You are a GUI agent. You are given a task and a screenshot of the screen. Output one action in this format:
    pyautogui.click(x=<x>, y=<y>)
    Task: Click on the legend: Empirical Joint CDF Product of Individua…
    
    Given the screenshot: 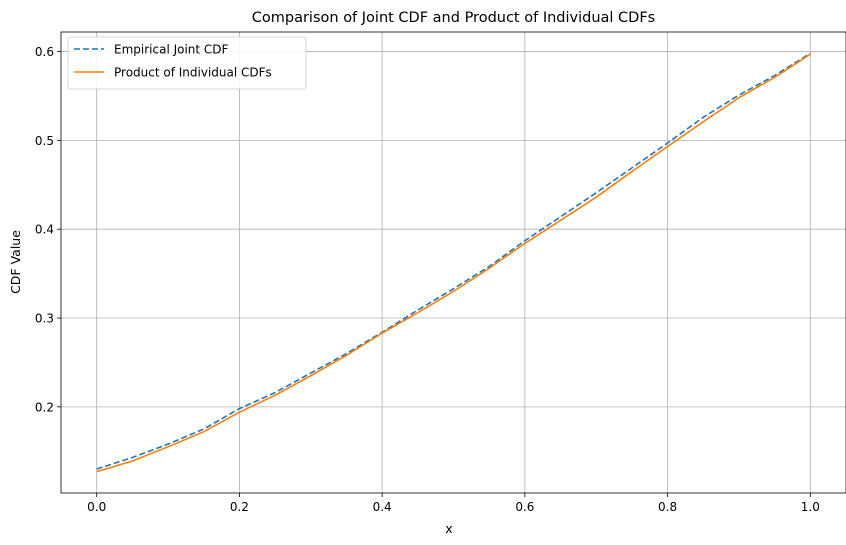 What is the action you would take?
    pyautogui.click(x=187, y=63)
    